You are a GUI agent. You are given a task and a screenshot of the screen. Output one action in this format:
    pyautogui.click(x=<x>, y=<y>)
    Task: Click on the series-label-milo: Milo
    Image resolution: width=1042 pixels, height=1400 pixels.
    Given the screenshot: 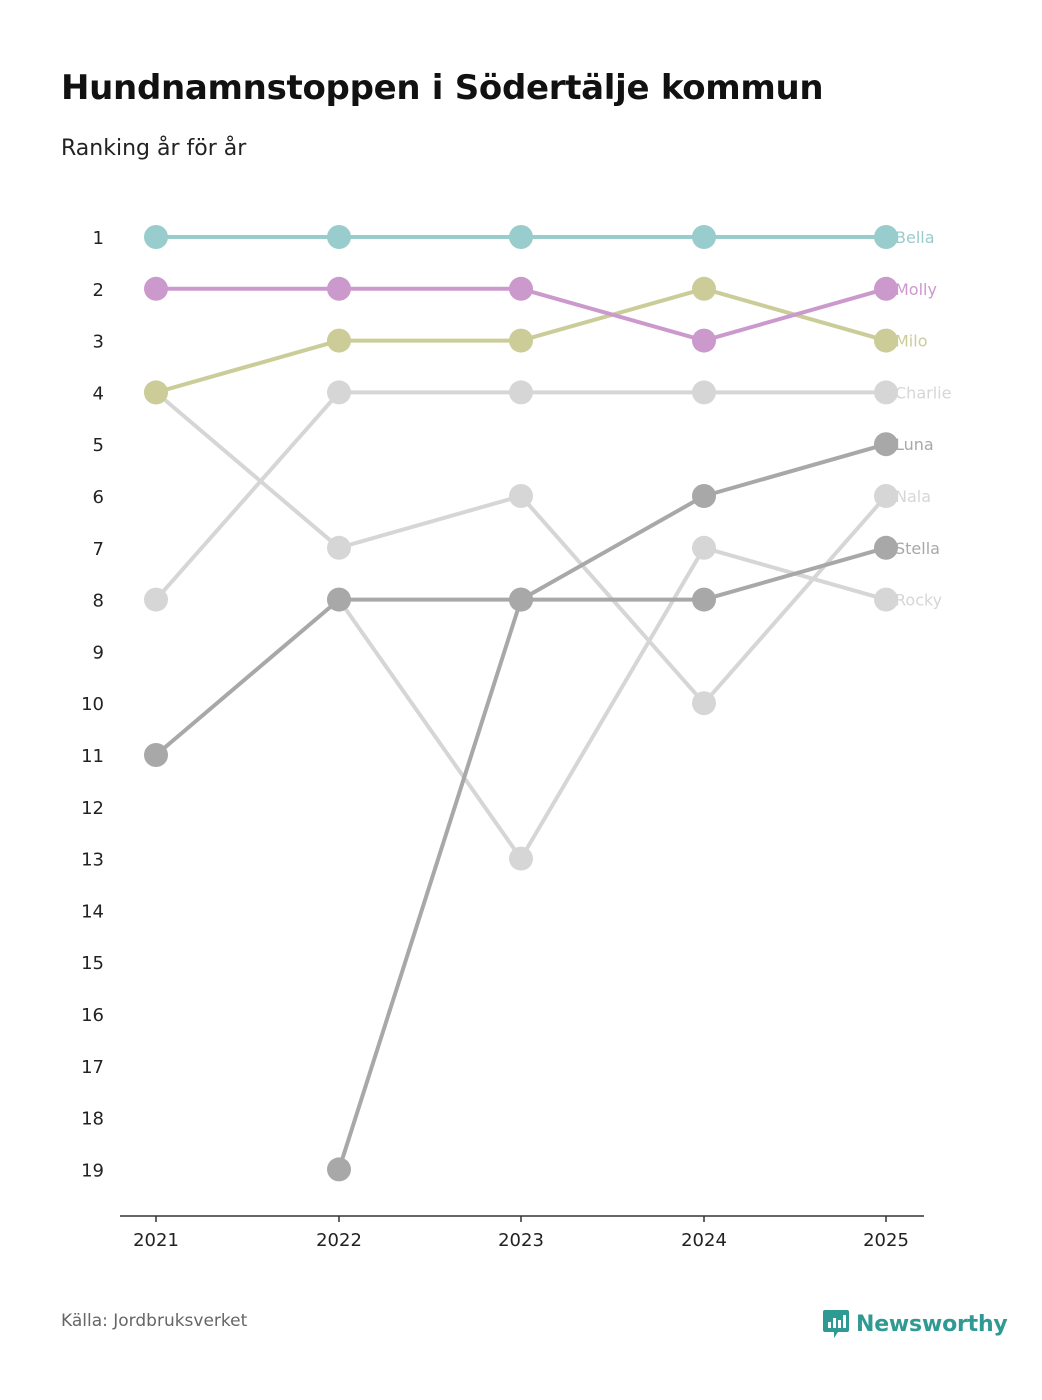 What is the action you would take?
    pyautogui.click(x=911, y=341)
    